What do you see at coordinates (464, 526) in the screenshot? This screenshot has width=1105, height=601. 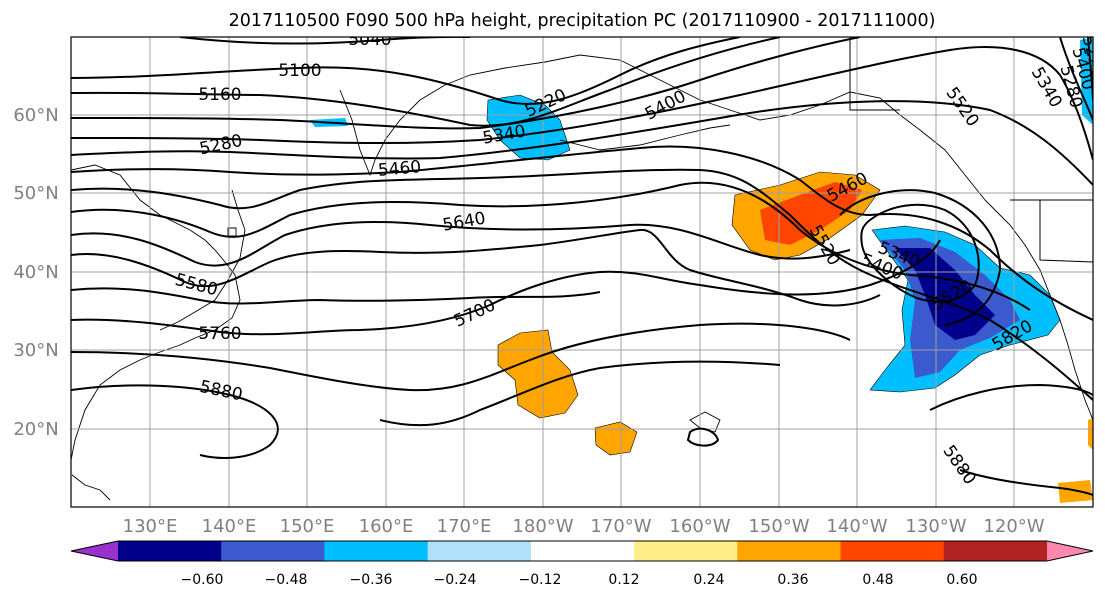 I see `lon-label: 170°E` at bounding box center [464, 526].